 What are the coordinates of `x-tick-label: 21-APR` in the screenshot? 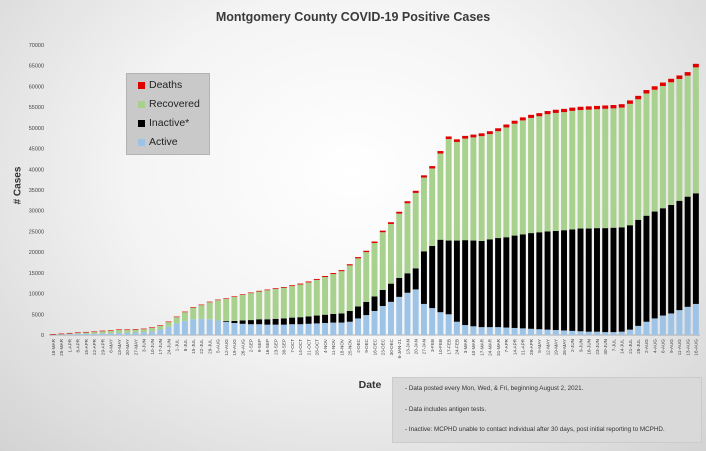 It's located at (523, 346).